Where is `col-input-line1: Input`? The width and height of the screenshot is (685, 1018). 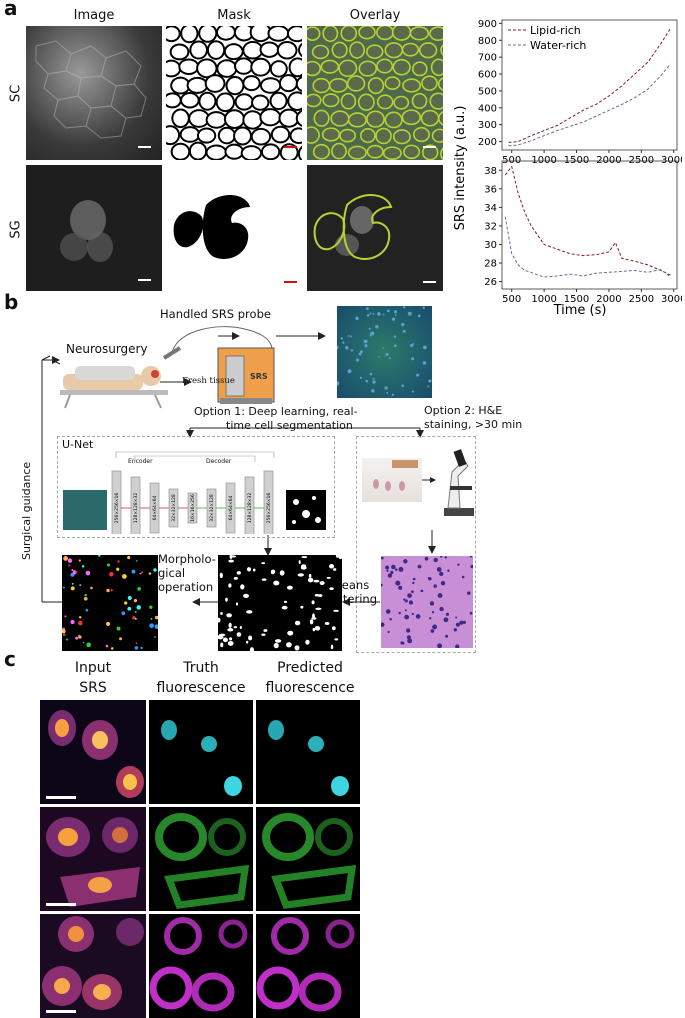 col-input-line1: Input is located at coordinates (93, 668).